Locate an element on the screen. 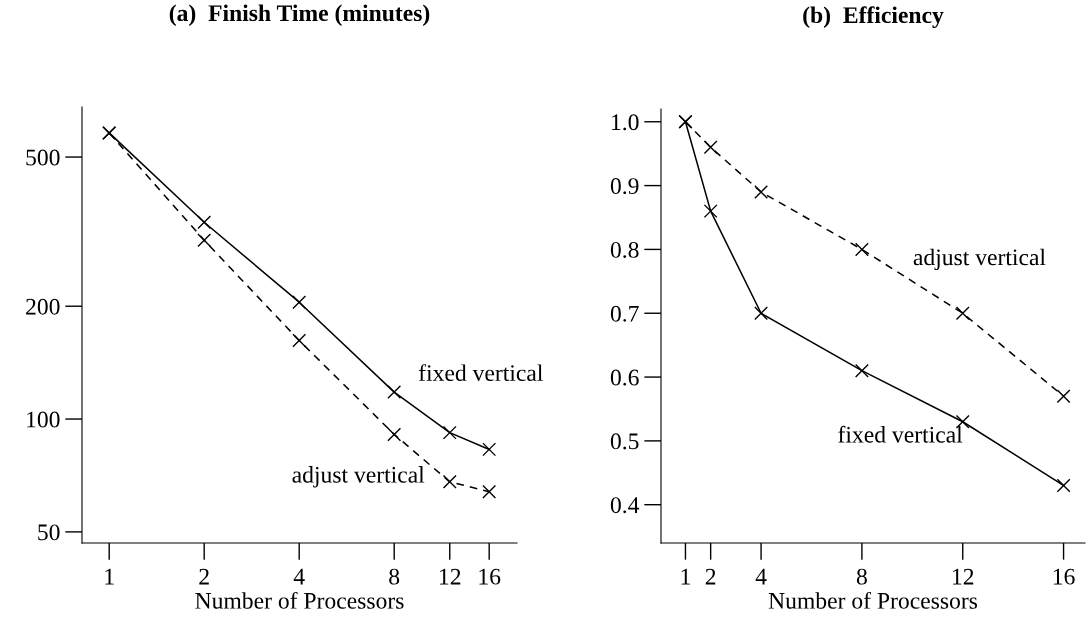  y-tick-label: 0.4 is located at coordinates (625, 505).